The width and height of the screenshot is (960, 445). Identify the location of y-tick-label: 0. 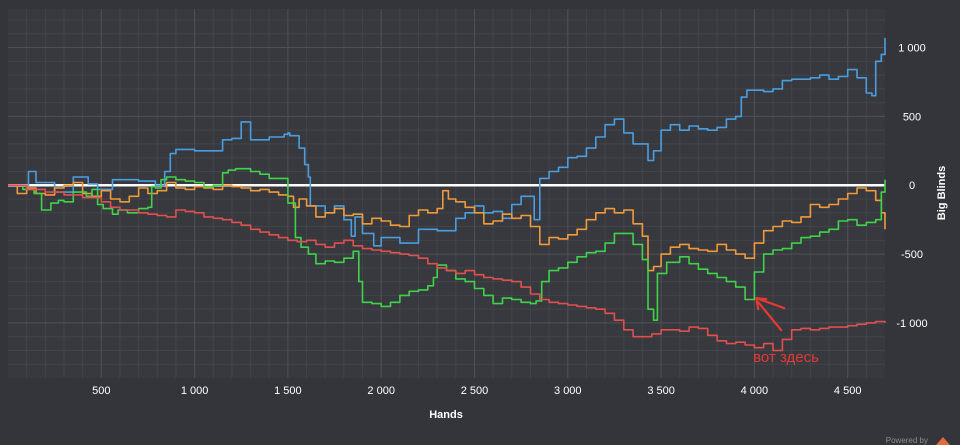
(912, 186).